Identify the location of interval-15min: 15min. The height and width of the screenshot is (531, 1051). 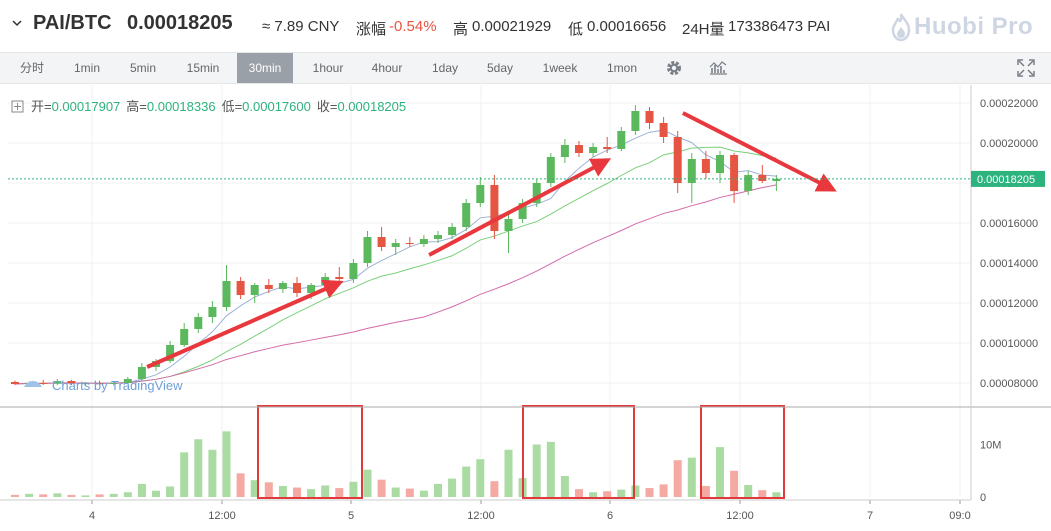
(203, 68).